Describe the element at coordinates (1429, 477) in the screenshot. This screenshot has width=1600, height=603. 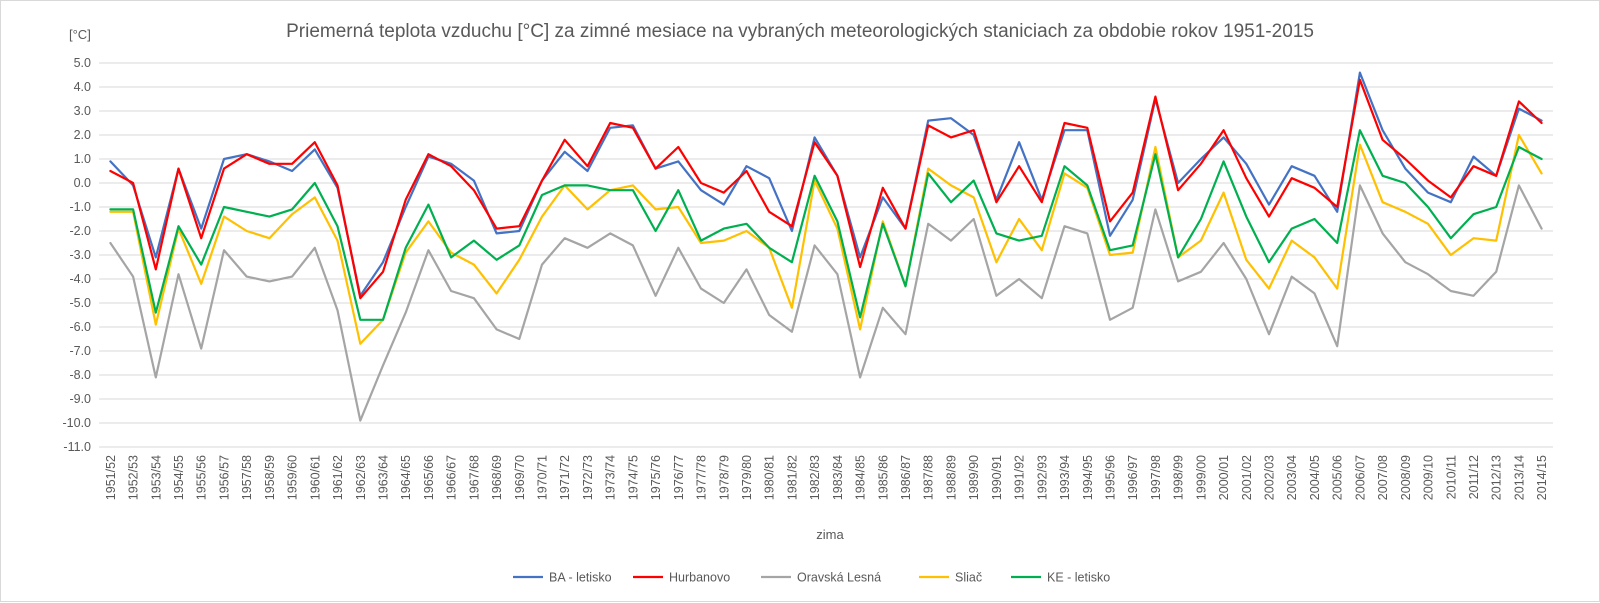
I see `x-tick-label: 2009/10` at that location.